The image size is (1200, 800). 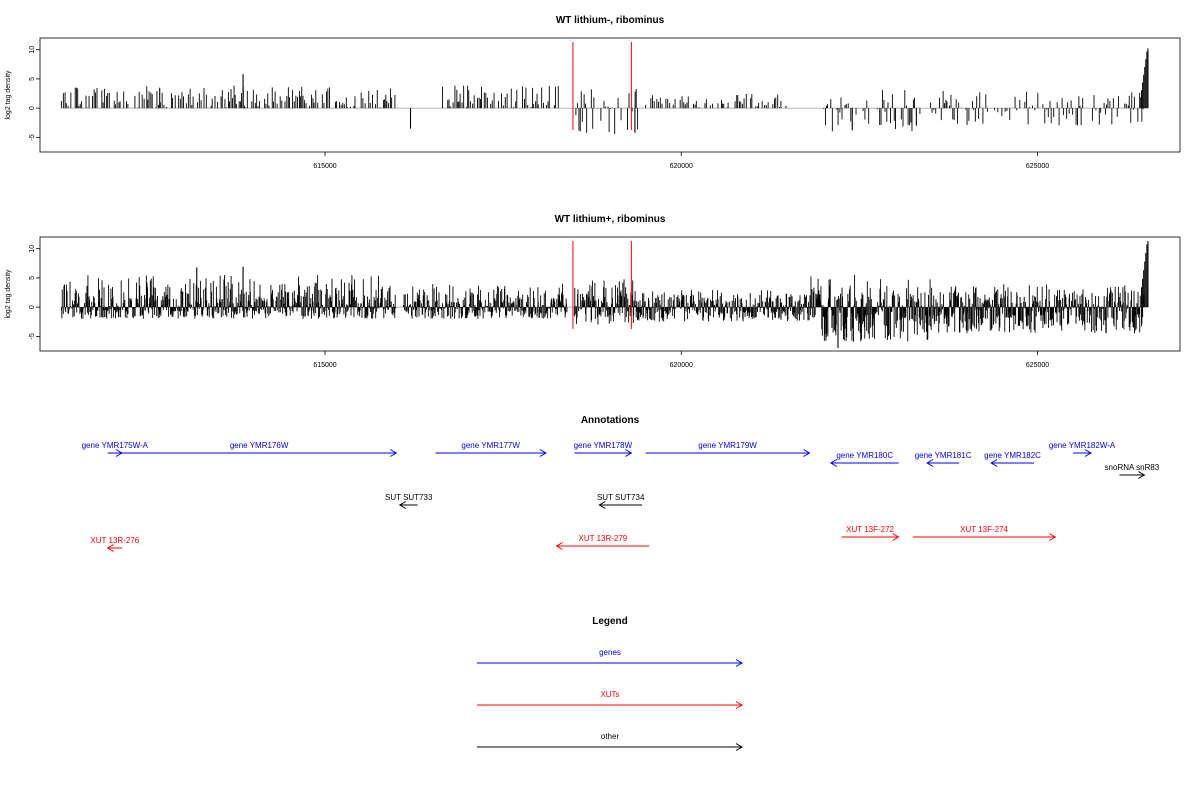 What do you see at coordinates (114, 540) in the screenshot?
I see `feature-label: XUT 13R-276` at bounding box center [114, 540].